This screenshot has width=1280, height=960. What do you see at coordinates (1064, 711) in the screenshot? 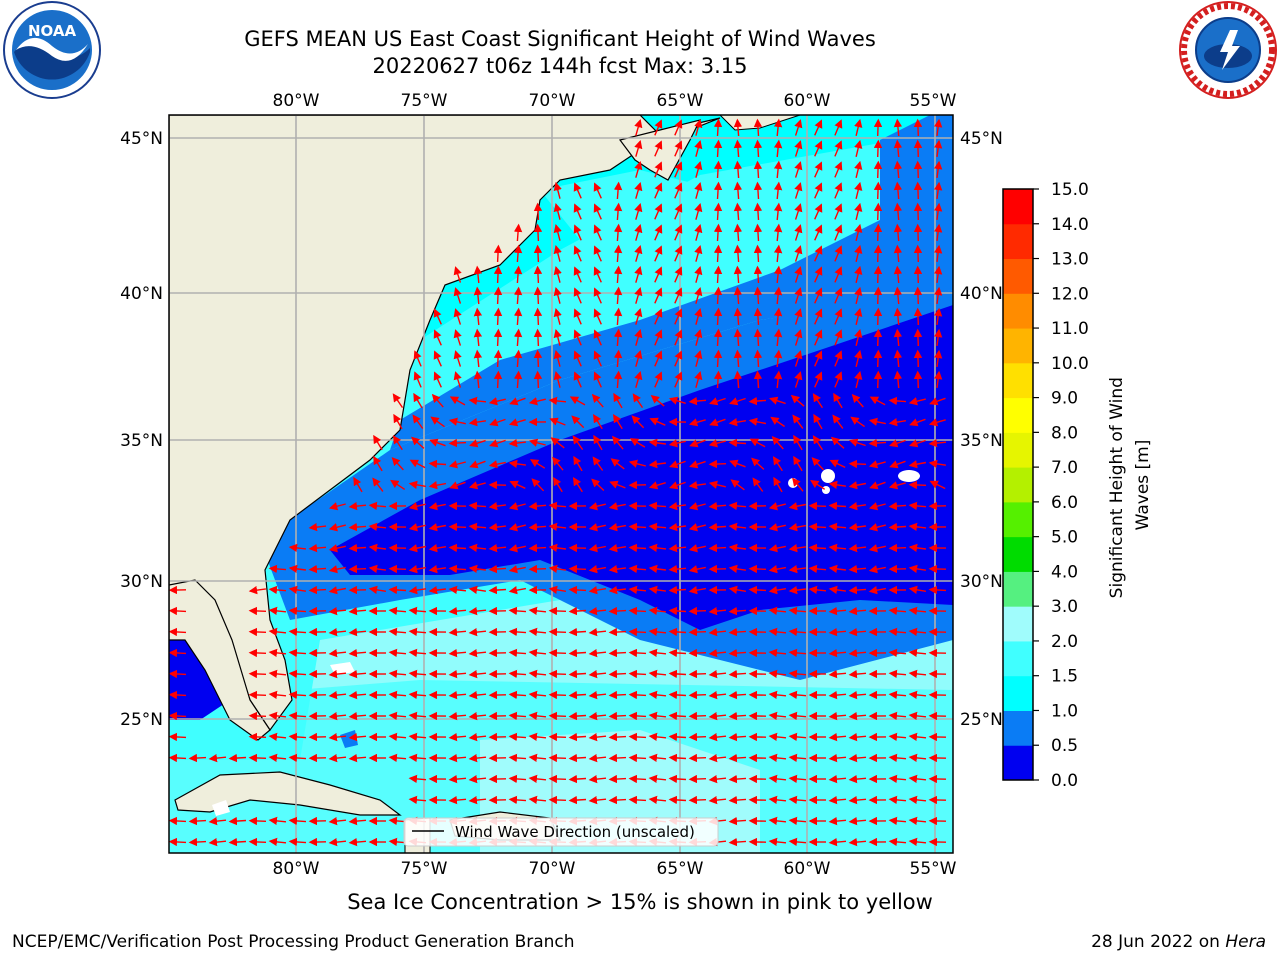
I see `colorbar-tick-label: 1.0` at bounding box center [1064, 711].